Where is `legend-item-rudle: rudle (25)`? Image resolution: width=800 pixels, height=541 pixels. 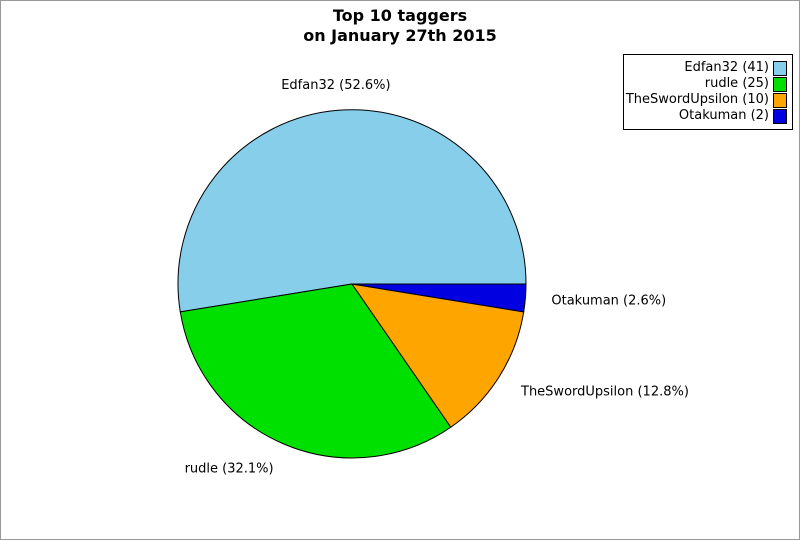 legend-item-rudle: rudle (25) is located at coordinates (708, 84).